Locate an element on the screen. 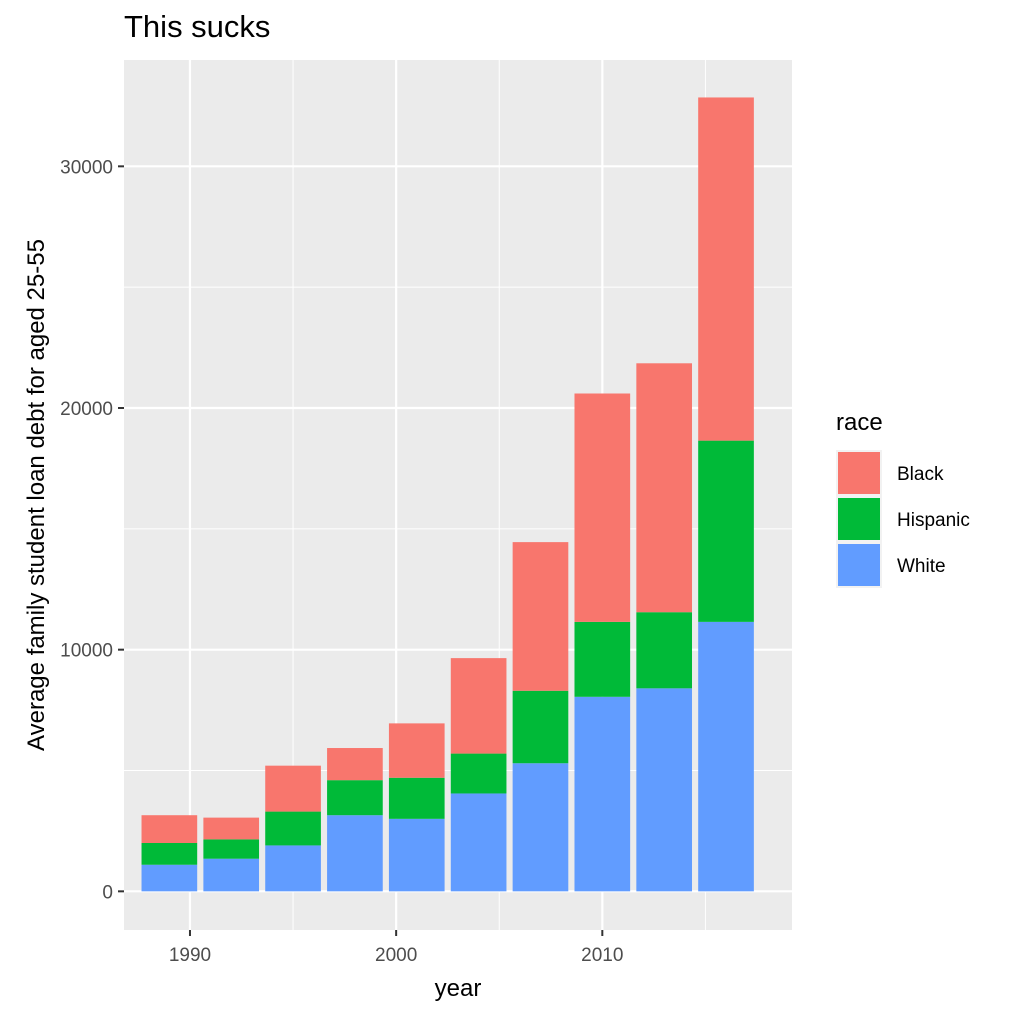  bar-hispanic-2004 is located at coordinates (478, 773).